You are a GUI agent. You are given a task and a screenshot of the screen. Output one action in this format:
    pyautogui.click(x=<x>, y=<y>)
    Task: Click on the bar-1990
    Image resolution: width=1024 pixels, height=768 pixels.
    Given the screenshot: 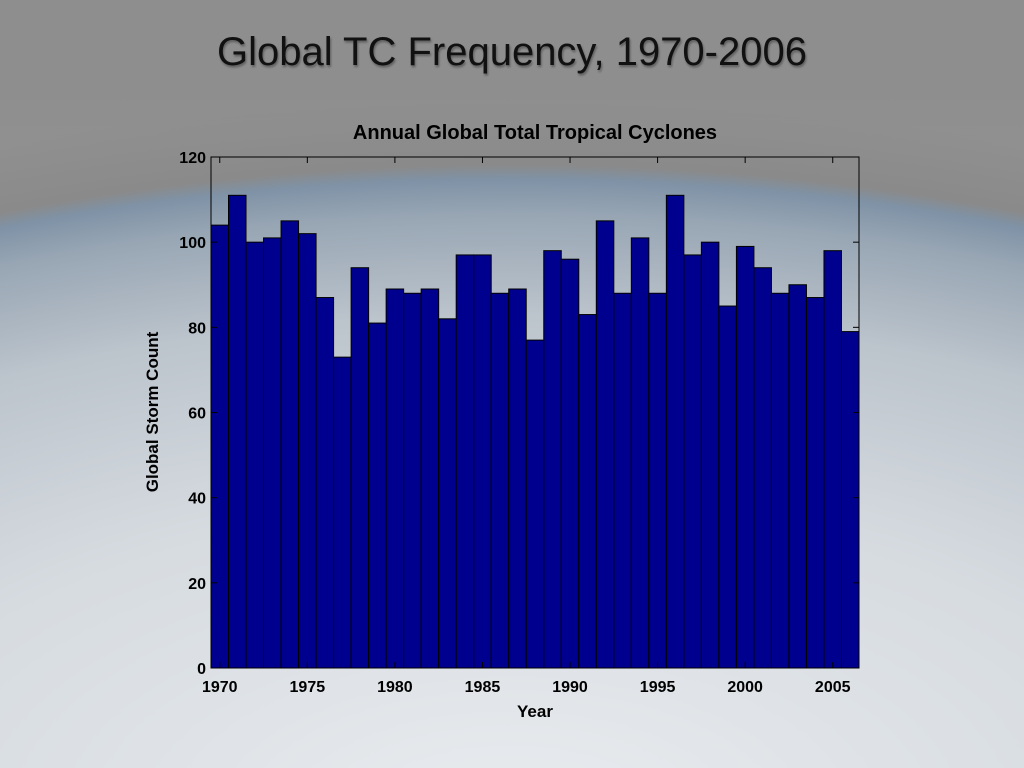 What is the action you would take?
    pyautogui.click(x=570, y=463)
    